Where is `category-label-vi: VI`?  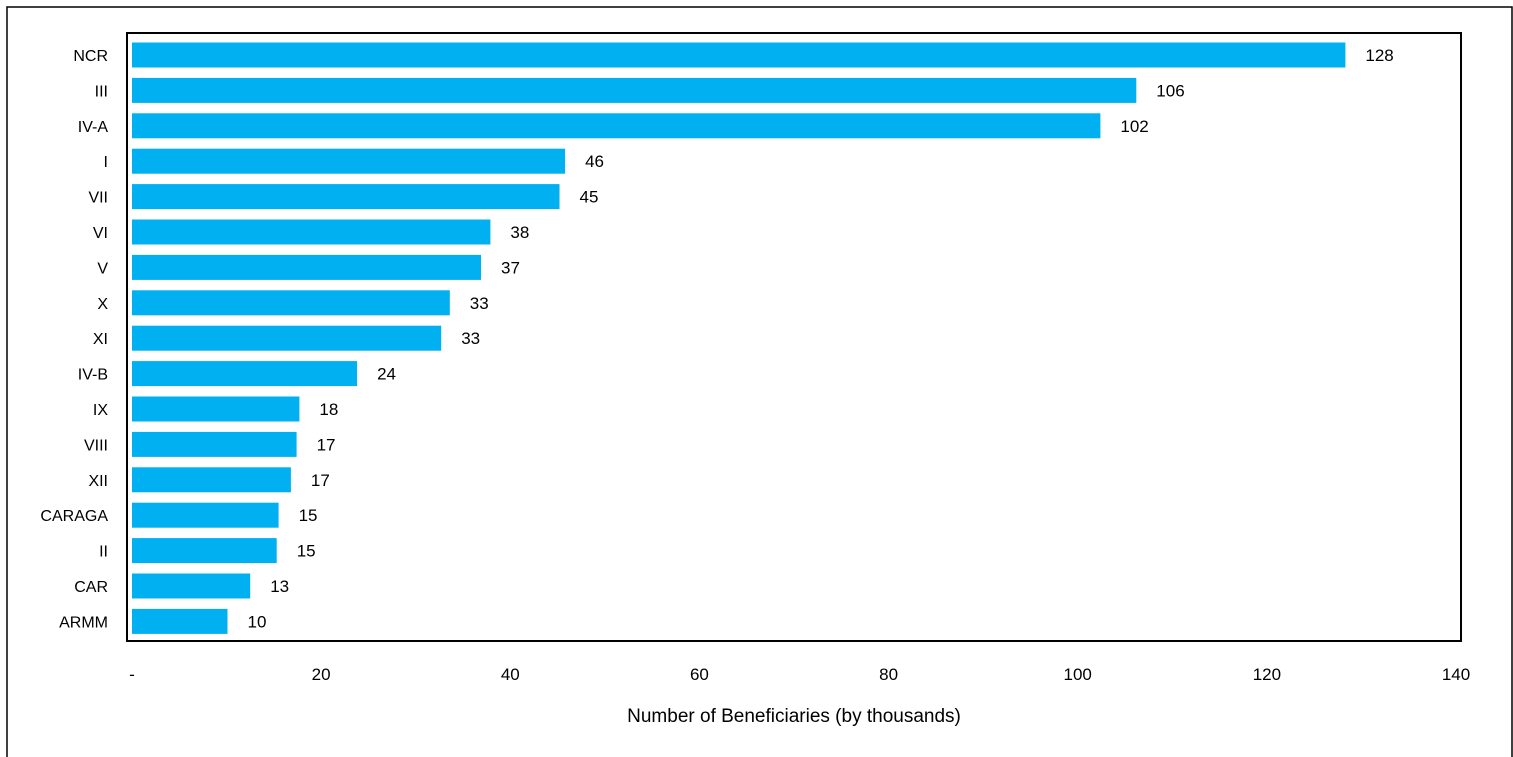
category-label-vi: VI is located at coordinates (100, 233).